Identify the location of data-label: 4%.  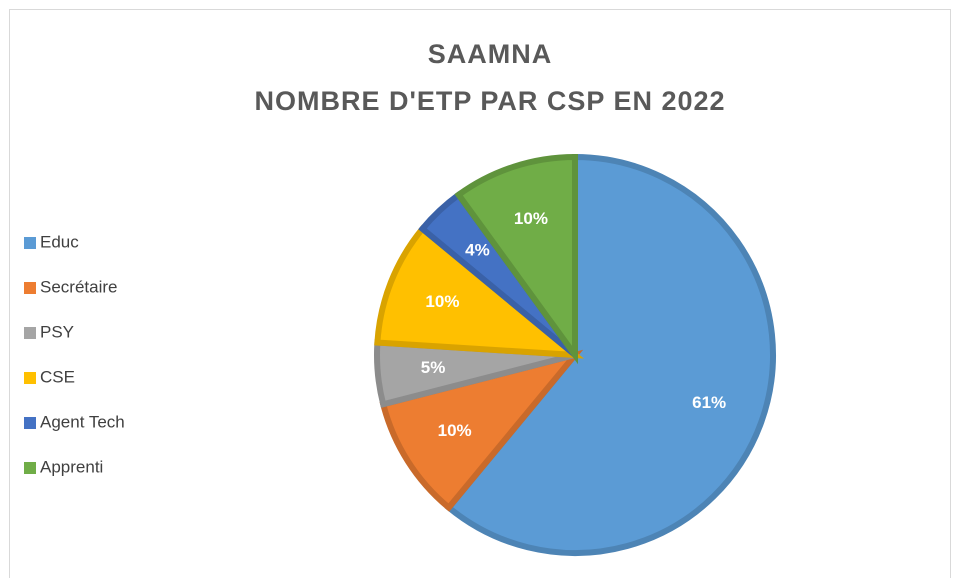
(477, 250).